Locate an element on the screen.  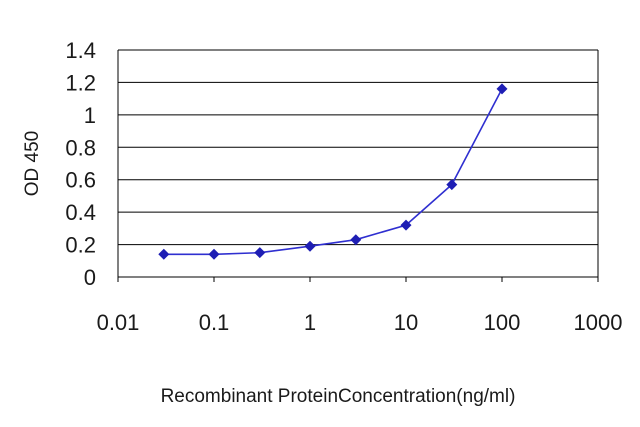
y-tick-label: 0.8 is located at coordinates (80, 147).